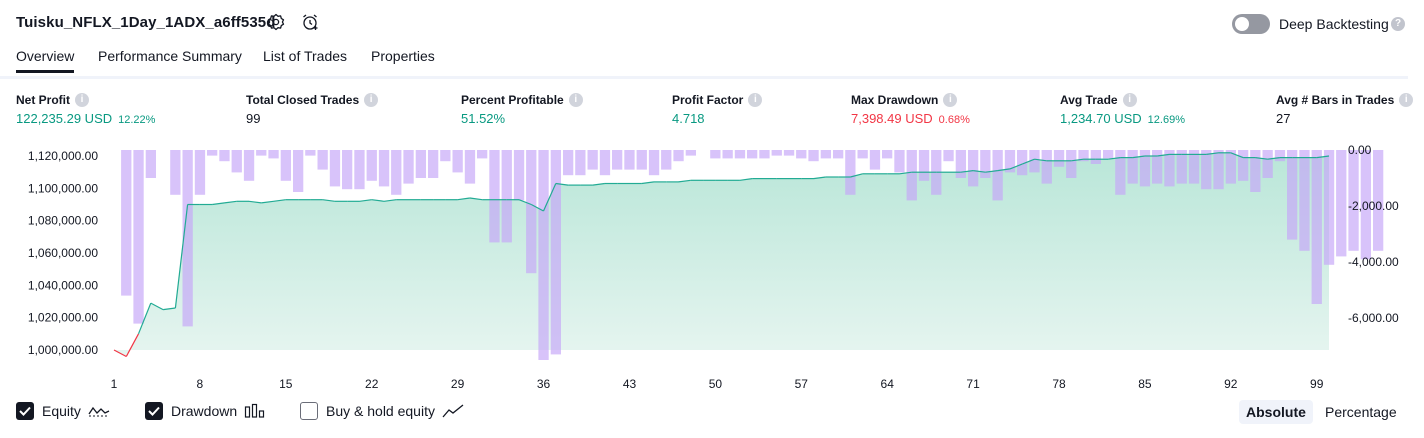 The width and height of the screenshot is (1424, 438). Describe the element at coordinates (483, 118) in the screenshot. I see `metric-value: 51.52%` at that location.